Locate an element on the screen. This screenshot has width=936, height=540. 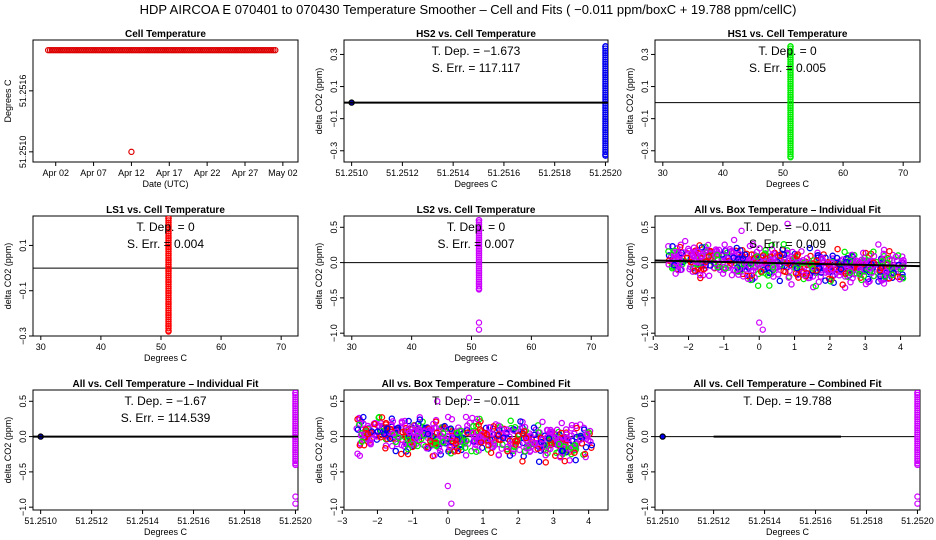
series-all-outliers is located at coordinates (295, 500).